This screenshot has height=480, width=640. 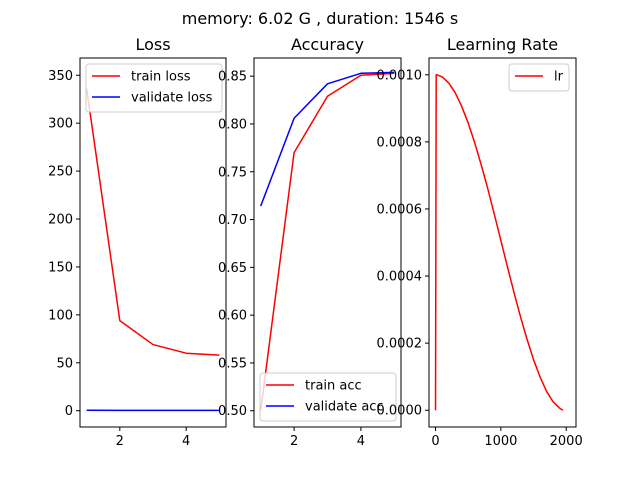 I want to click on loss-ytick-label: 50, so click(x=64, y=363).